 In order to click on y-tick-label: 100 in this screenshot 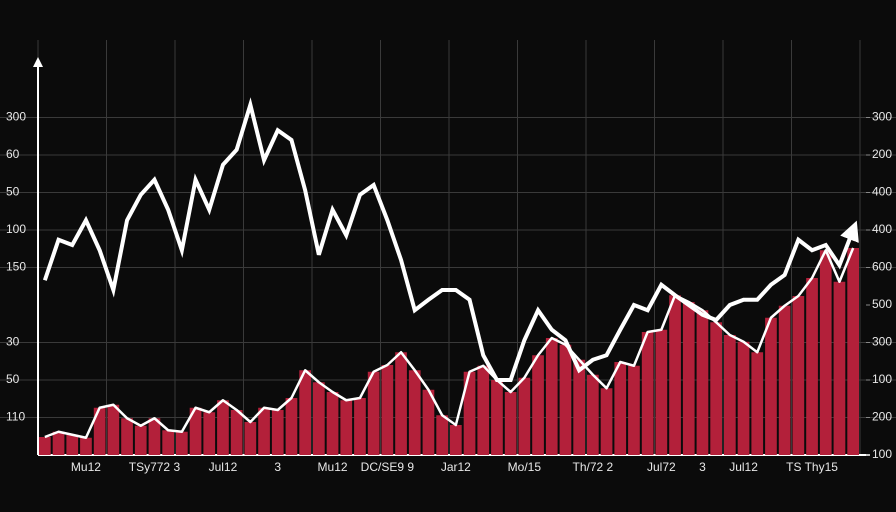, I will do `click(16, 229)`.